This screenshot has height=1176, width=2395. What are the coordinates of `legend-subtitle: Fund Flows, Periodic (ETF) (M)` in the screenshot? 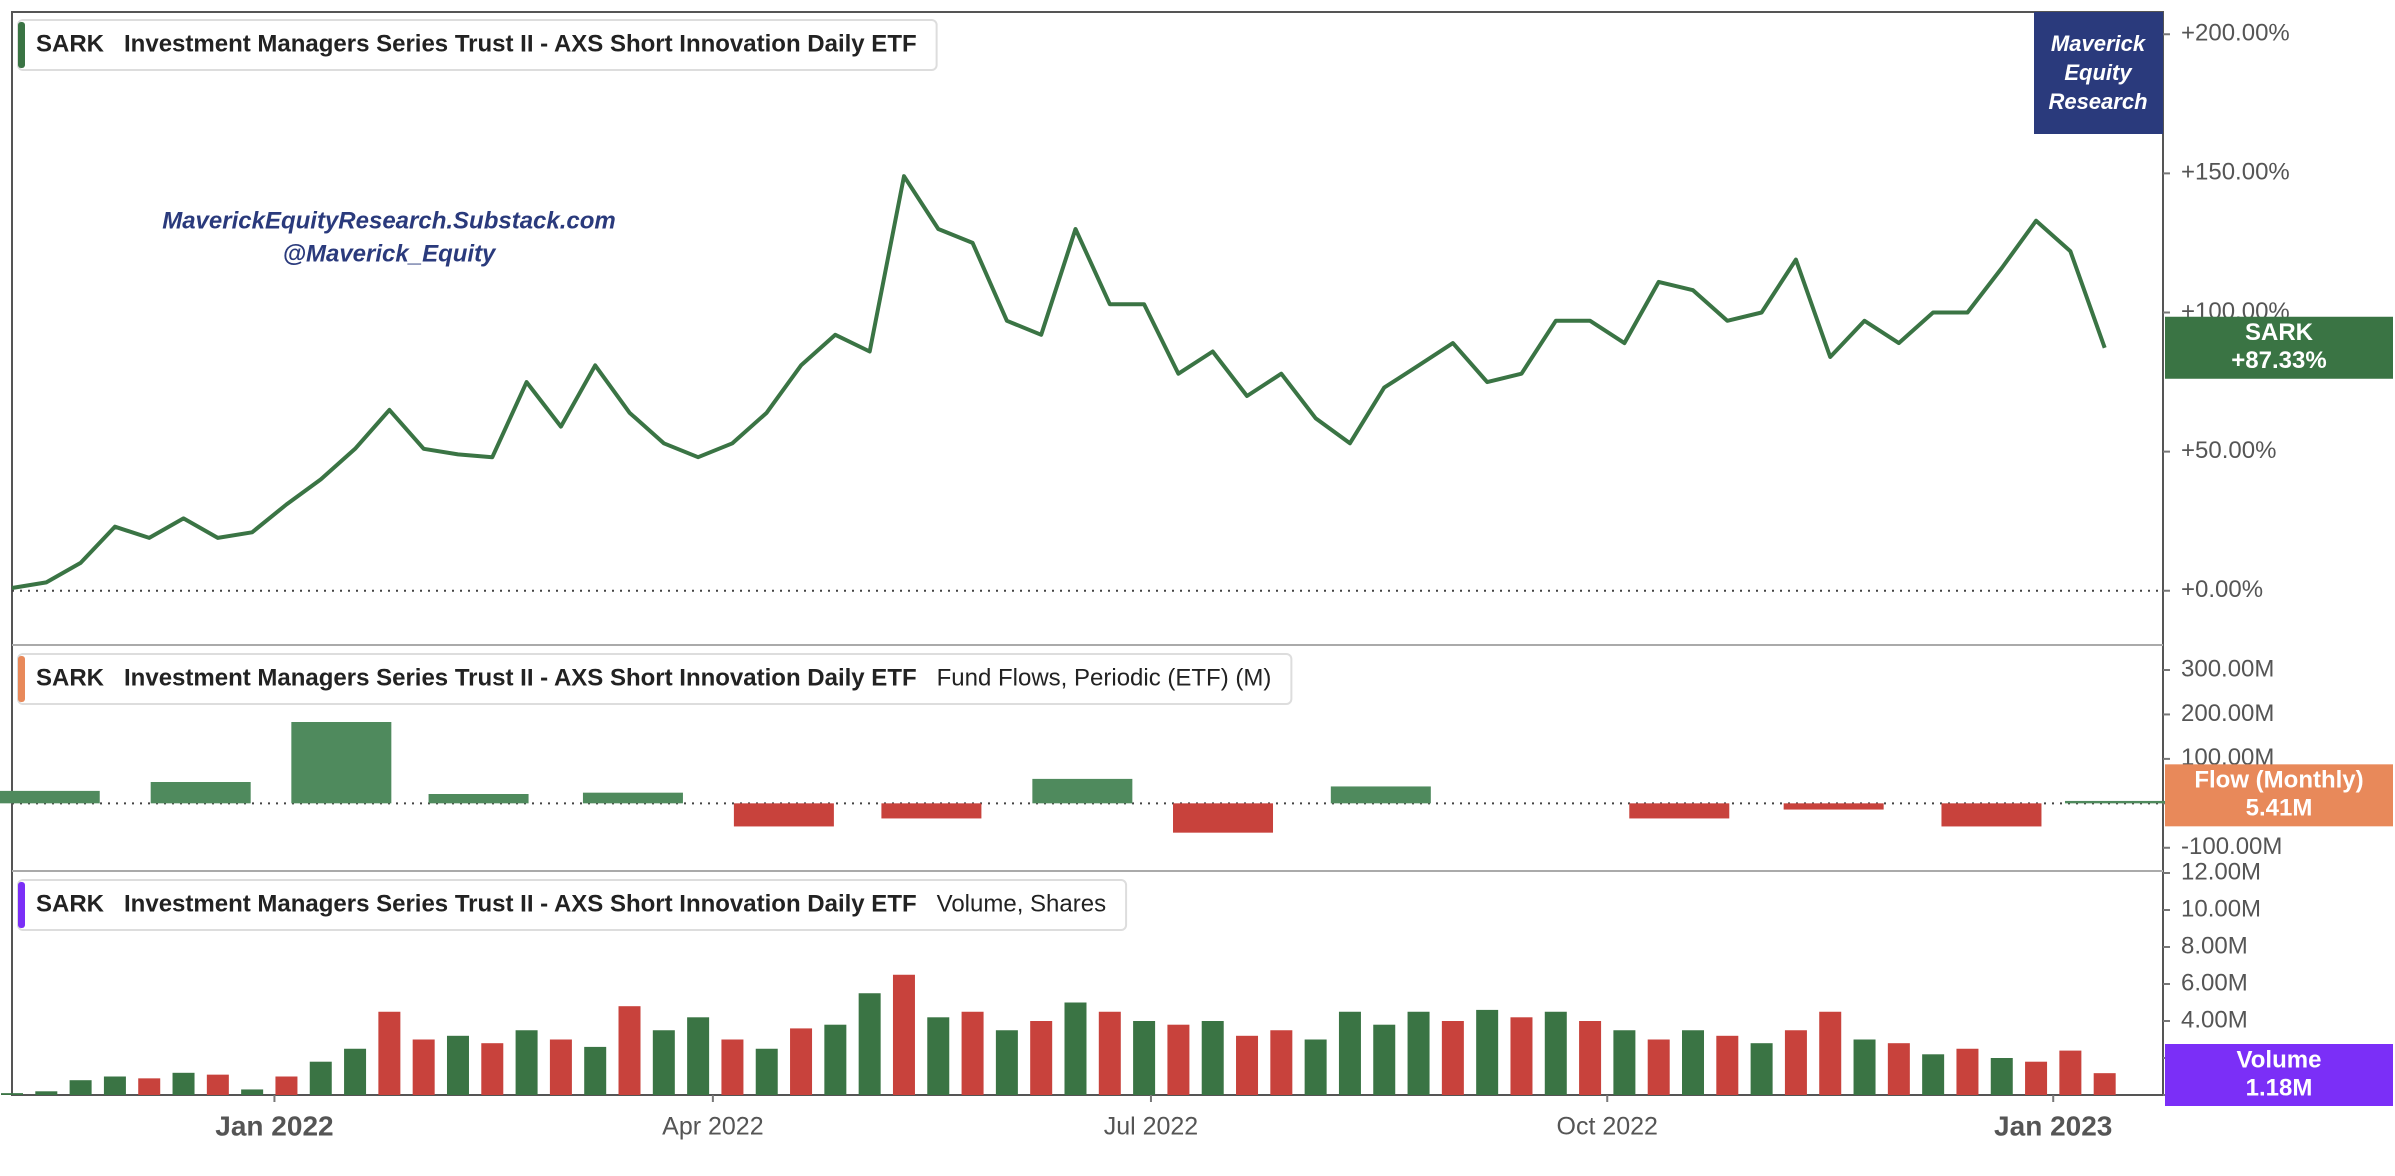 It's located at (1104, 677).